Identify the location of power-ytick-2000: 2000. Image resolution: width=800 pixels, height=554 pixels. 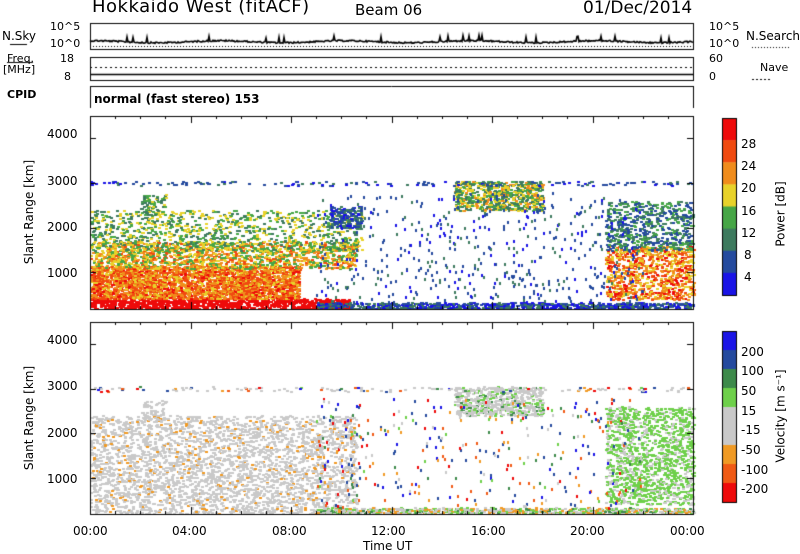
(62, 227).